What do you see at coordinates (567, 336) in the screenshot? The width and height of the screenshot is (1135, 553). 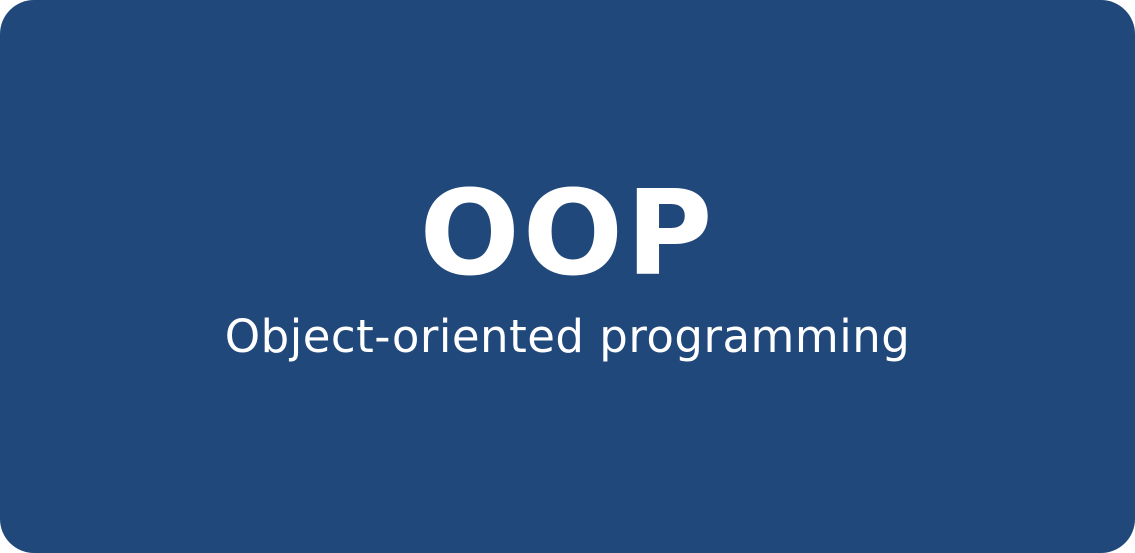 I see `banner-subtitle: Object-oriented programming` at bounding box center [567, 336].